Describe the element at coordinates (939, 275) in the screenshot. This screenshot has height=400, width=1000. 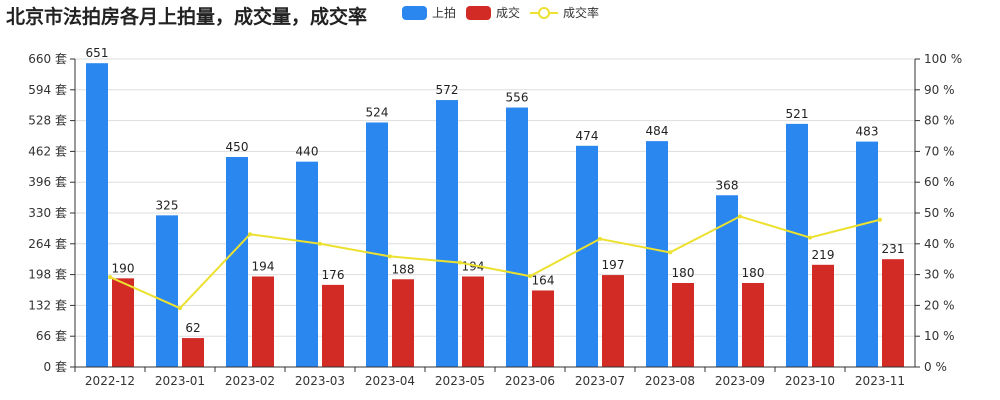
I see `y-right-tick-label: 30 %` at that location.